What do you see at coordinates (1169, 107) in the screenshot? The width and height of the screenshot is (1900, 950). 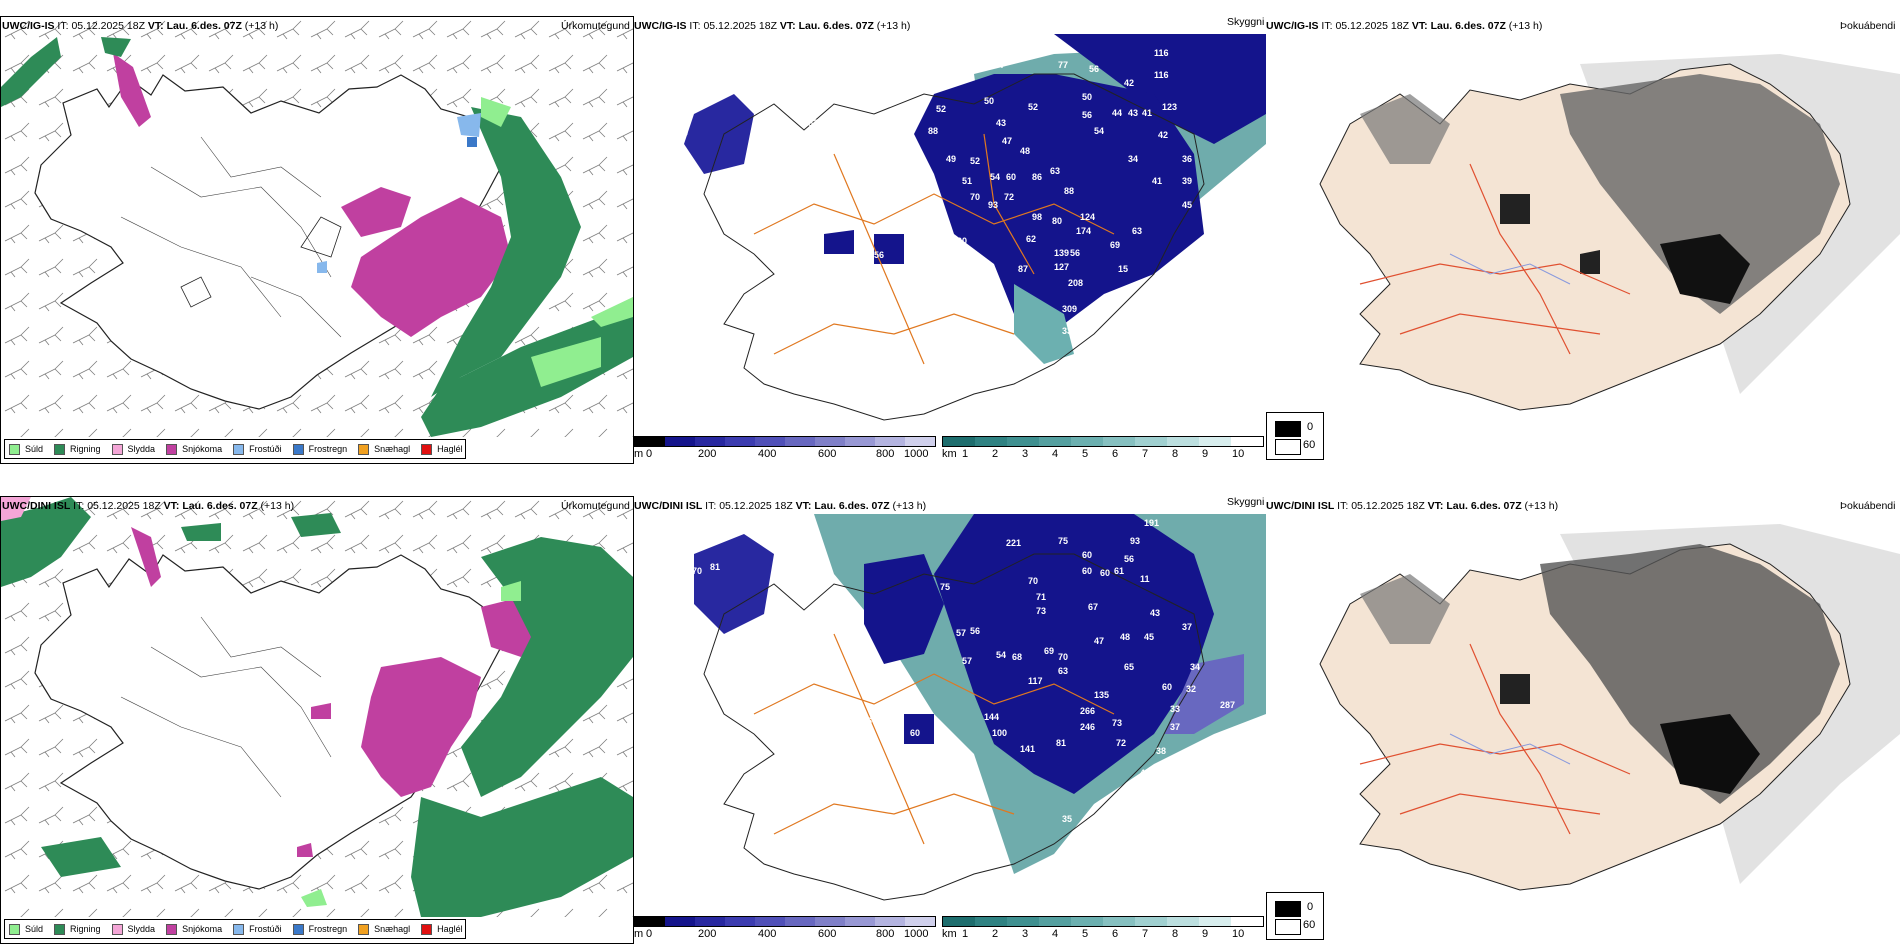 I see `svg-text: 123` at bounding box center [1169, 107].